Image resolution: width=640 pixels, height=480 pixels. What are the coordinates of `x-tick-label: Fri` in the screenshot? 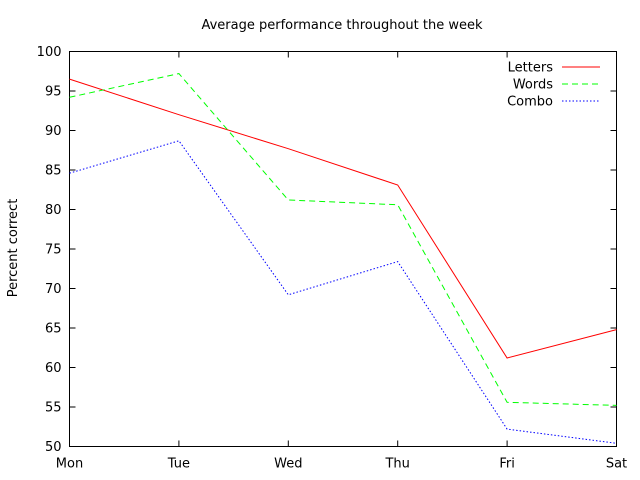 It's located at (507, 464).